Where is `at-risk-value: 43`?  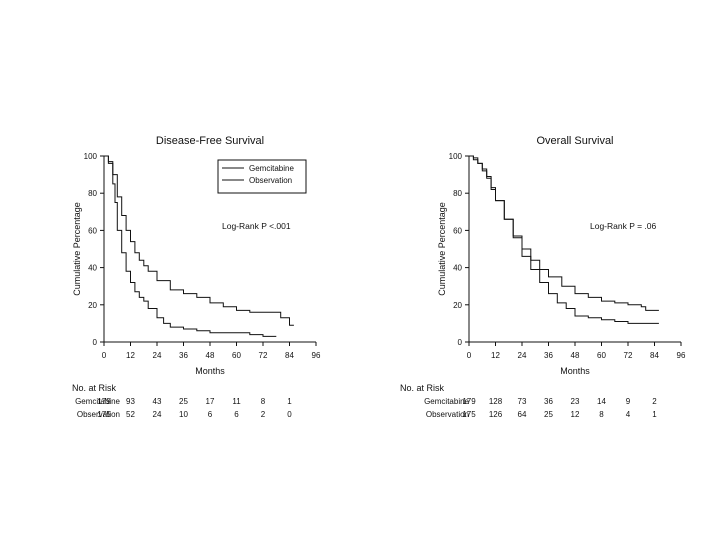
at-risk-value: 43 is located at coordinates (157, 401).